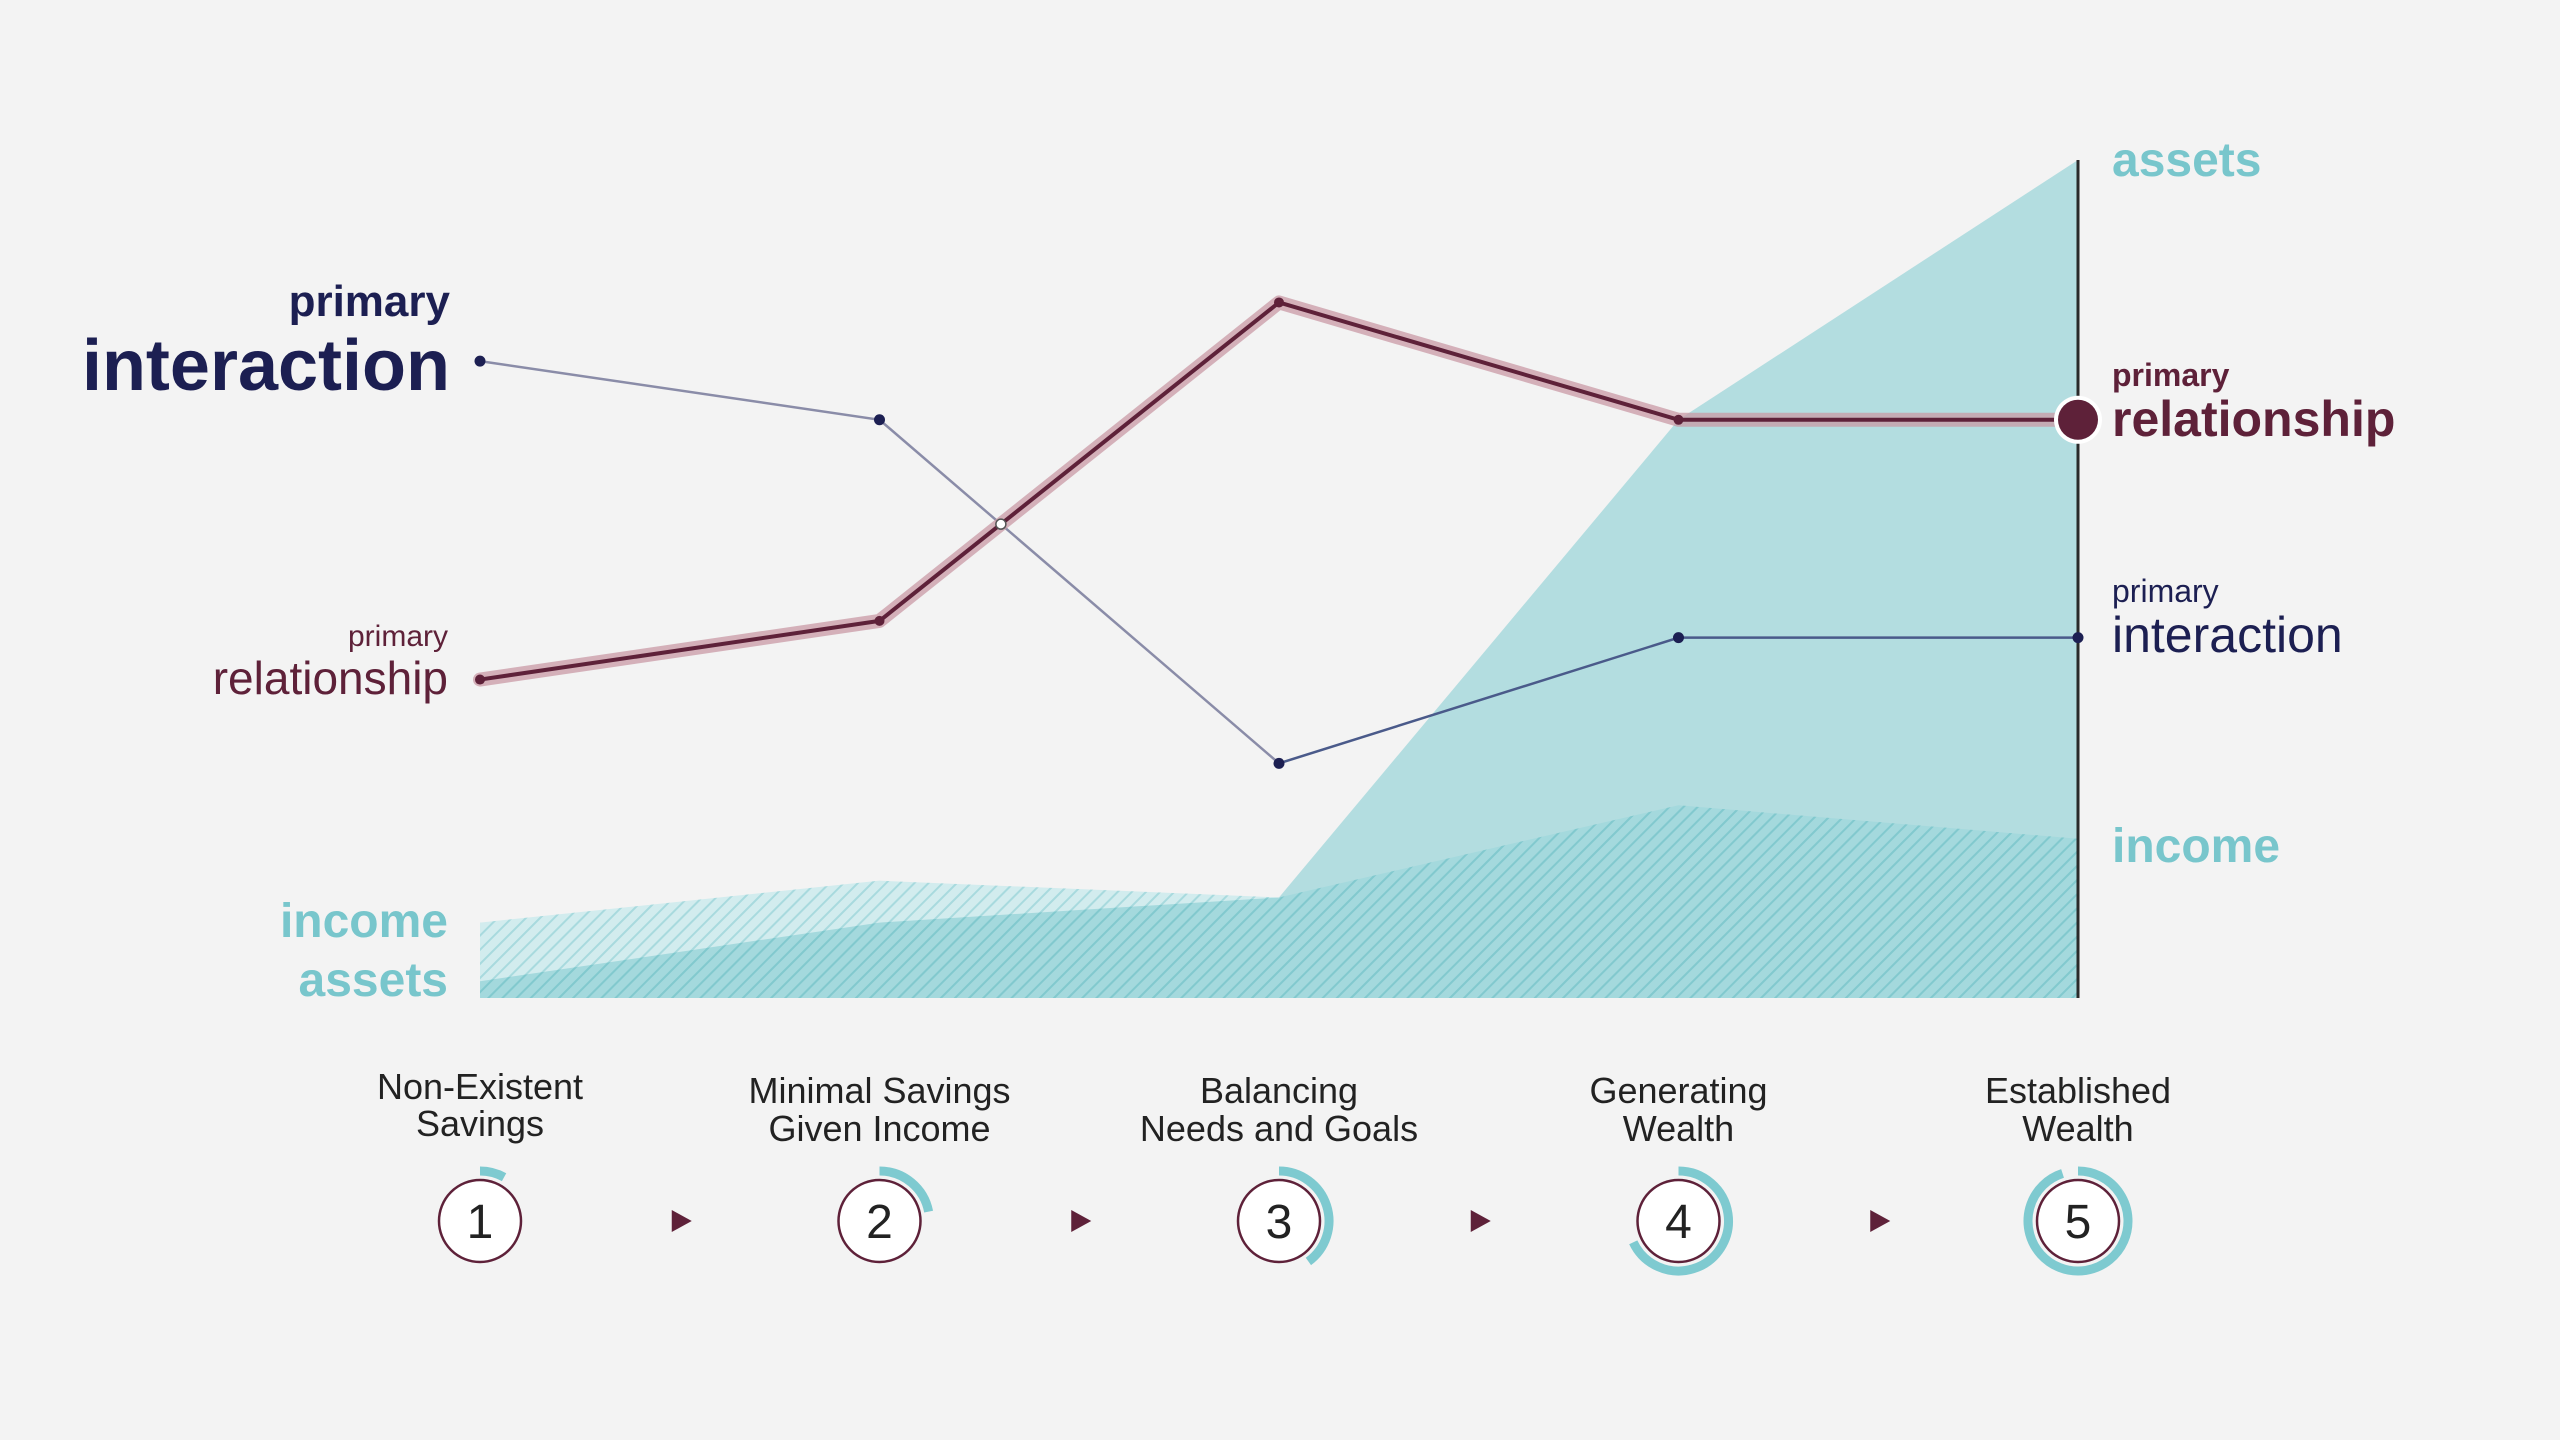  I want to click on stage-number: 4, so click(1678, 1222).